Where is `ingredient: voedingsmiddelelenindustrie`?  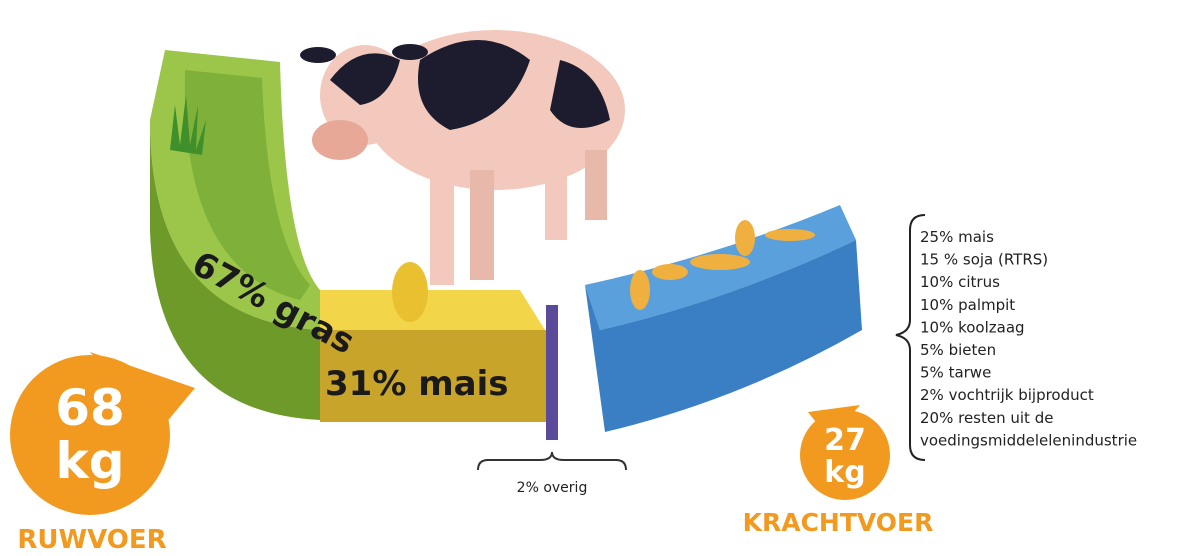 ingredient: voedingsmiddelelenindustrie is located at coordinates (1028, 440).